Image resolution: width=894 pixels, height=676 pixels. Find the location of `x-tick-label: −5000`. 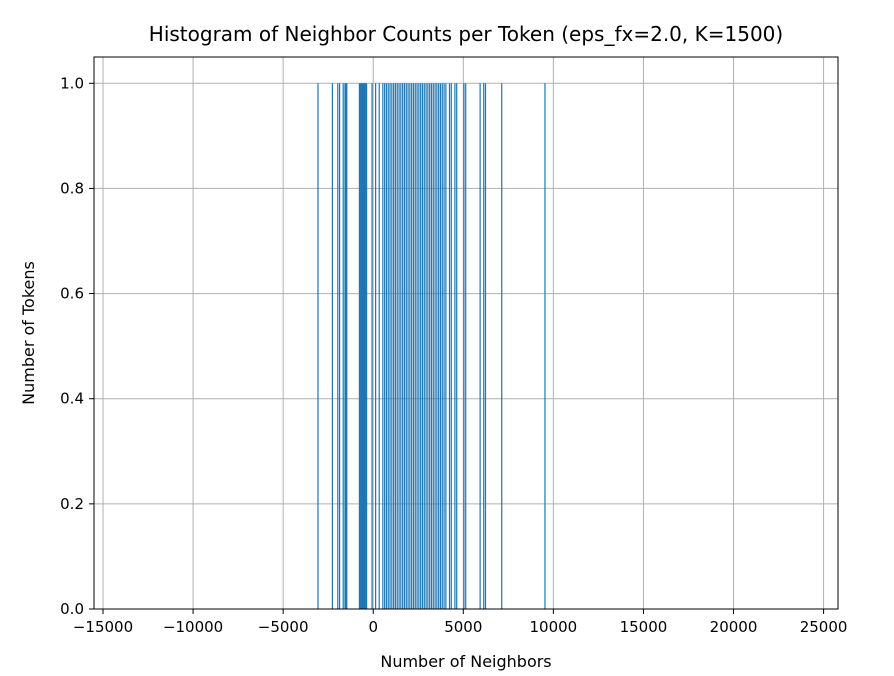

x-tick-label: −5000 is located at coordinates (283, 627).